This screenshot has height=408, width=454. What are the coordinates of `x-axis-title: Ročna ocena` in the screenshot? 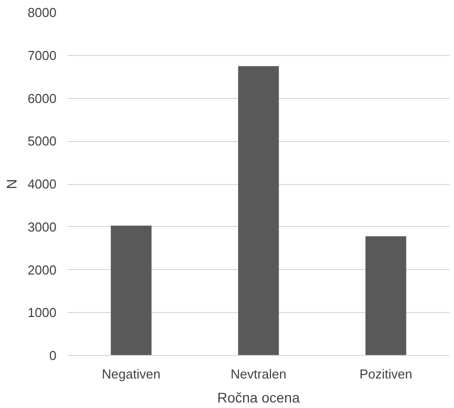 It's located at (258, 398).